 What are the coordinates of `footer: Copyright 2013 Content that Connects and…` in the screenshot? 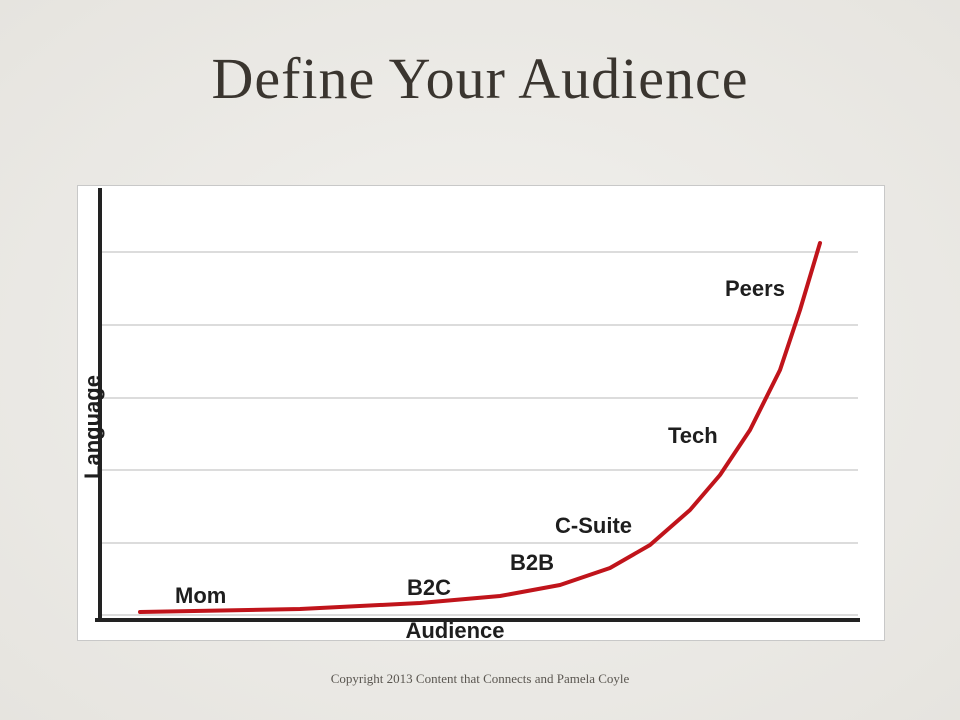 It's located at (480, 678).